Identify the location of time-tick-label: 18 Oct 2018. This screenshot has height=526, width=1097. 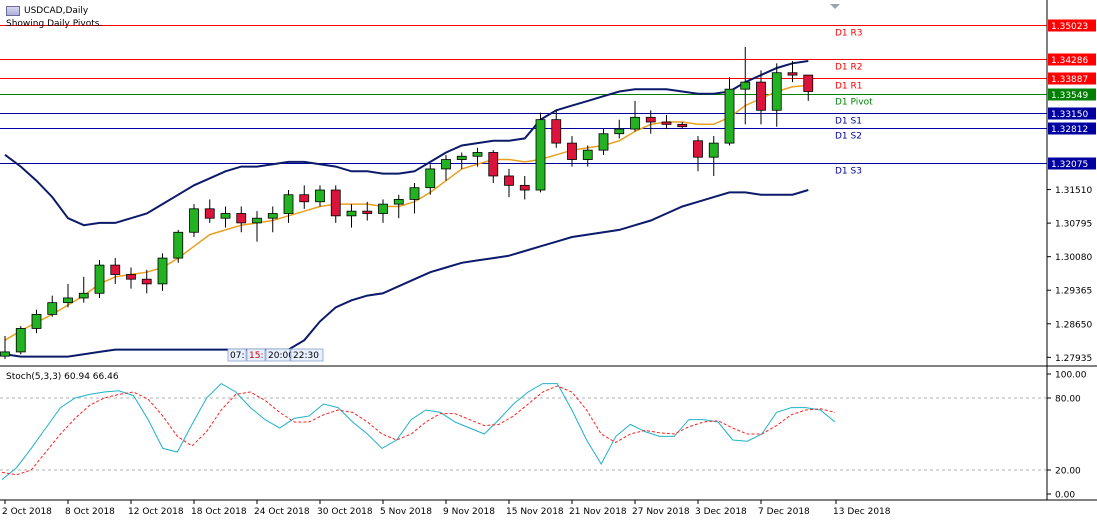
(219, 512).